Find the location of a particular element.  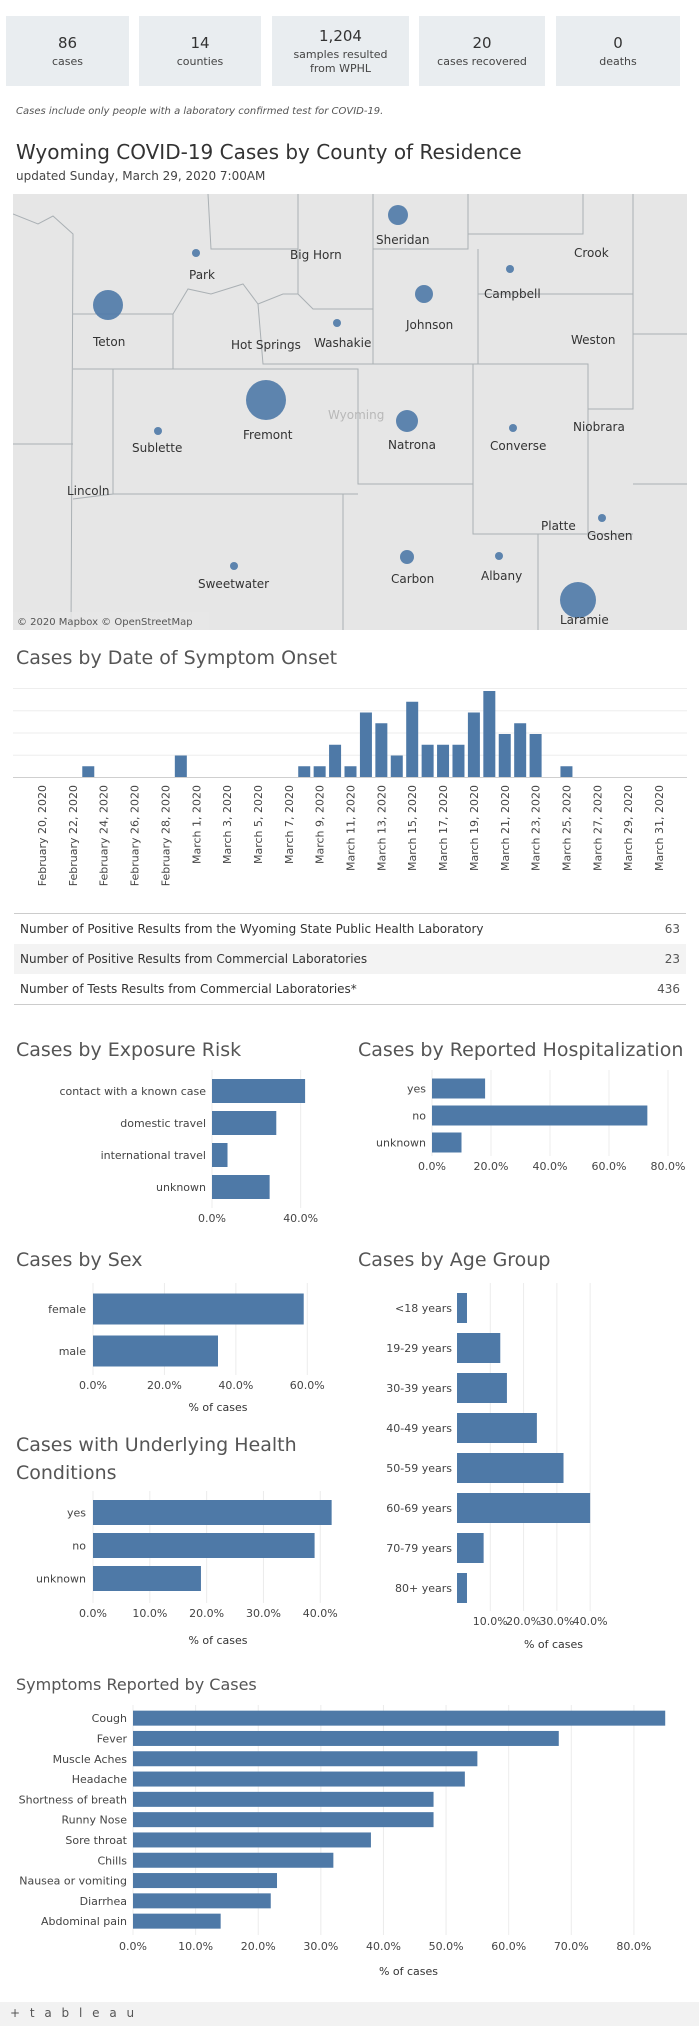

case-bubbles is located at coordinates (349, 411).